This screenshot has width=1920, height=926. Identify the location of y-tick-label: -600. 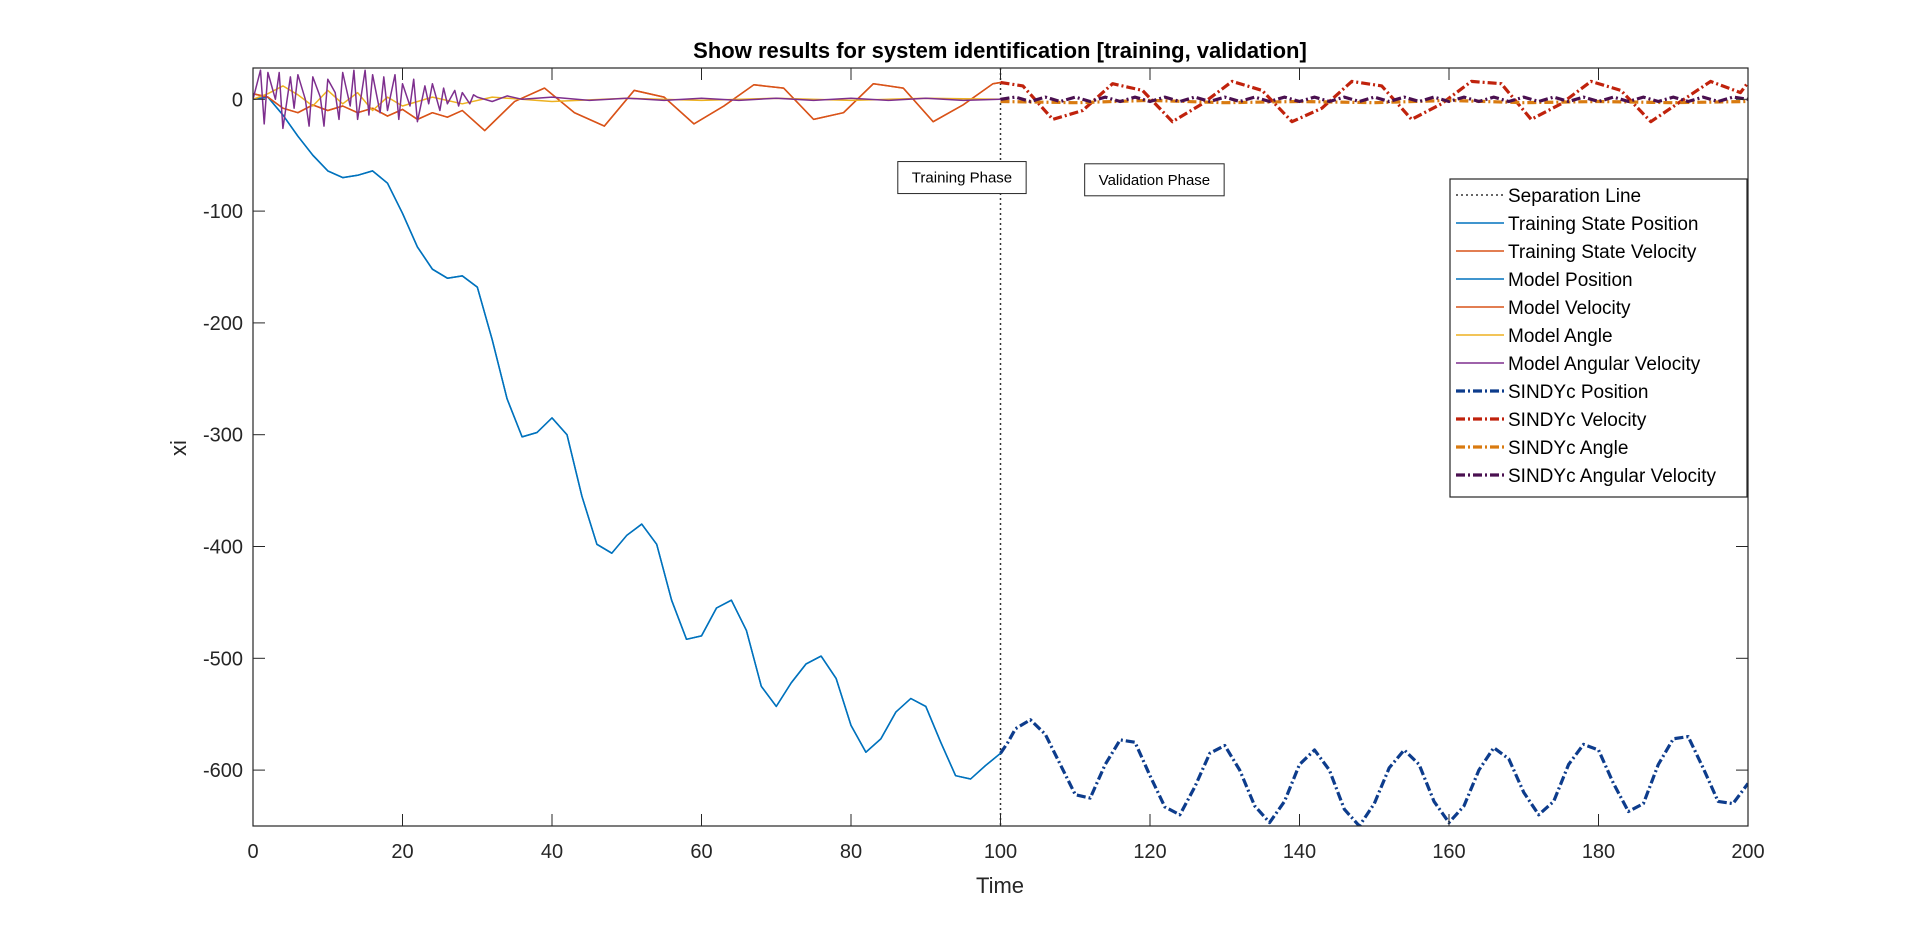
(223, 771).